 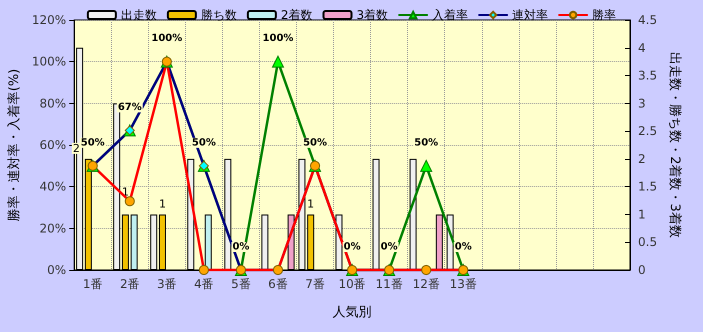 I want to click on x-tick-label: 4番, so click(x=204, y=284).